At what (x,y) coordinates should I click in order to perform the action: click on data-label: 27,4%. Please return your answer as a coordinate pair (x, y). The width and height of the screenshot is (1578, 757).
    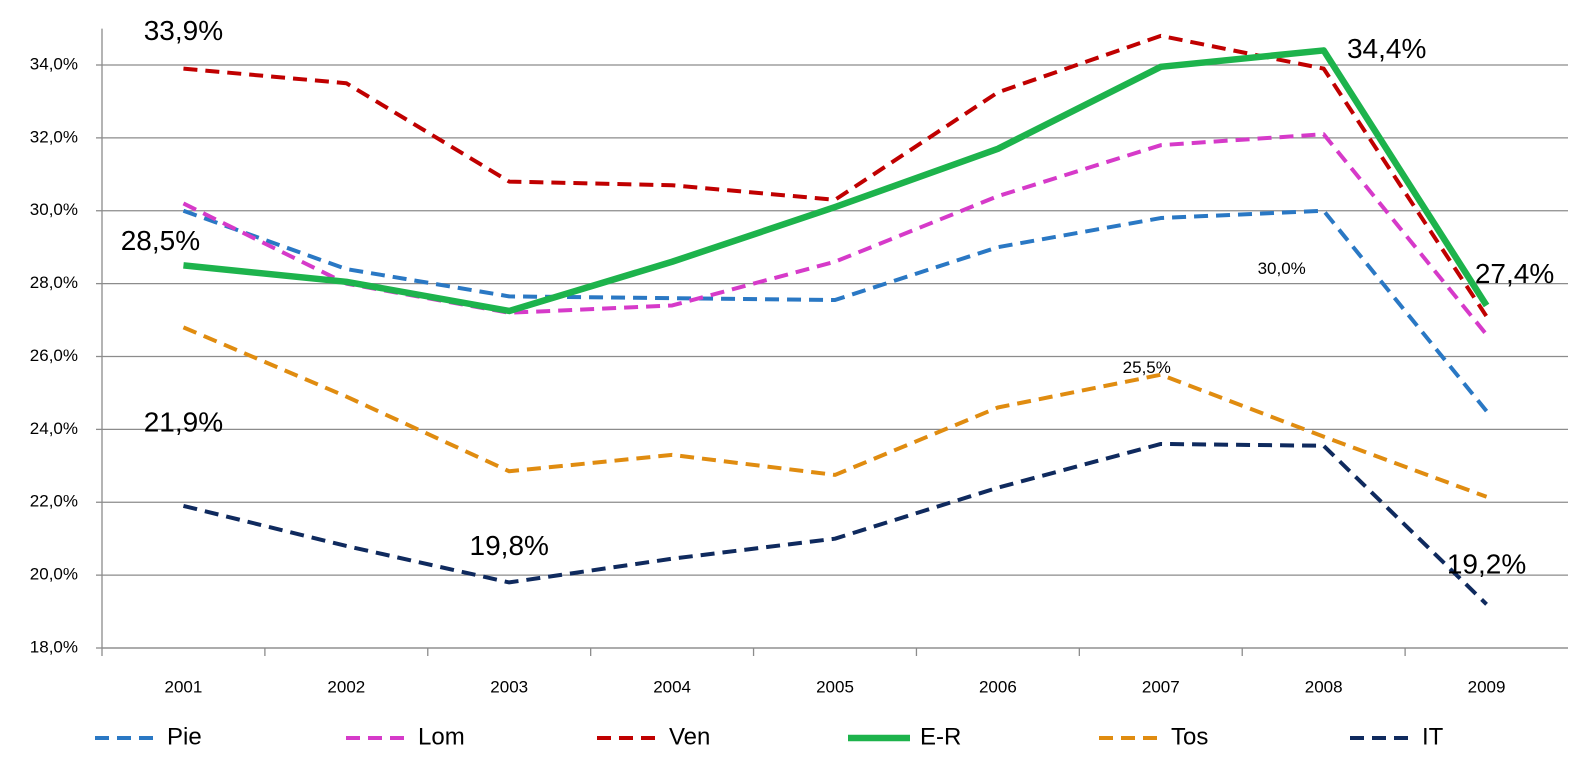
    Looking at the image, I should click on (1514, 273).